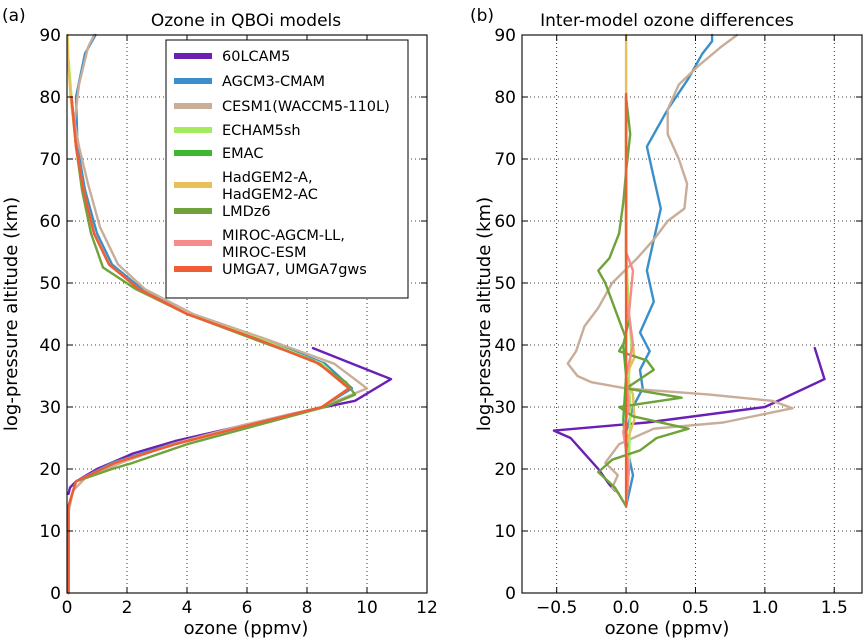 The width and height of the screenshot is (865, 641). What do you see at coordinates (273, 82) in the screenshot?
I see `legend-label-agcm3-cmam: AGCM3-CMAM` at bounding box center [273, 82].